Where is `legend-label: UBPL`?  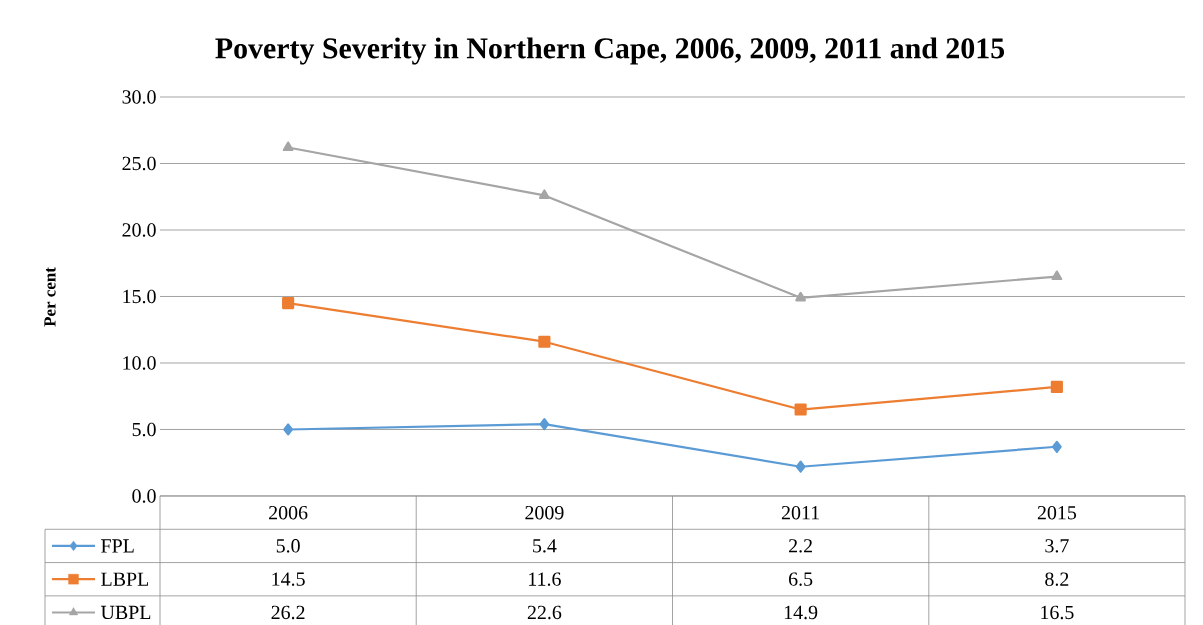 legend-label: UBPL is located at coordinates (125, 612).